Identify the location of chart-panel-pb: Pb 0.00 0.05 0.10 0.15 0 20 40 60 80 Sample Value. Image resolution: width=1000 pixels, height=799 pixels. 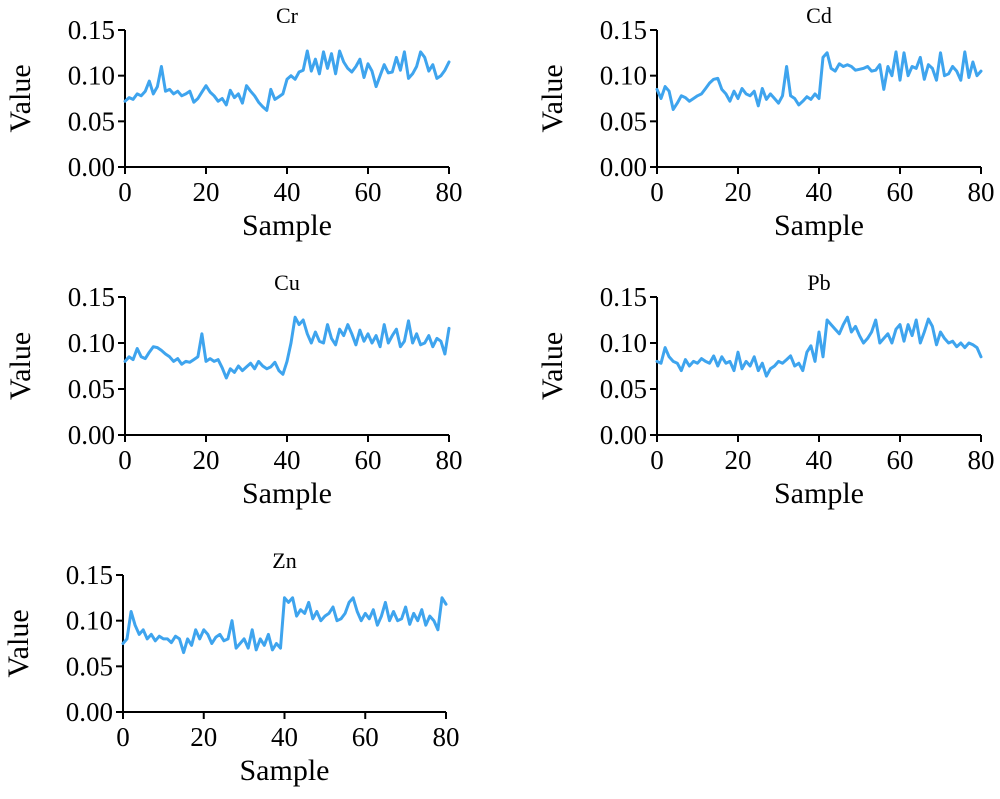
(765, 390).